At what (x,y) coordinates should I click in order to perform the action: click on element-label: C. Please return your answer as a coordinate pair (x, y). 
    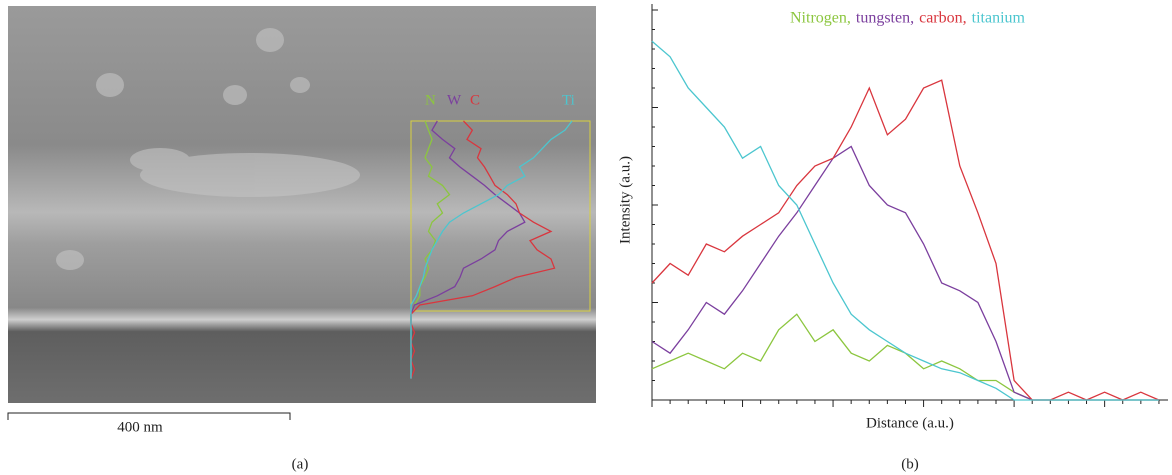
    Looking at the image, I should click on (475, 100).